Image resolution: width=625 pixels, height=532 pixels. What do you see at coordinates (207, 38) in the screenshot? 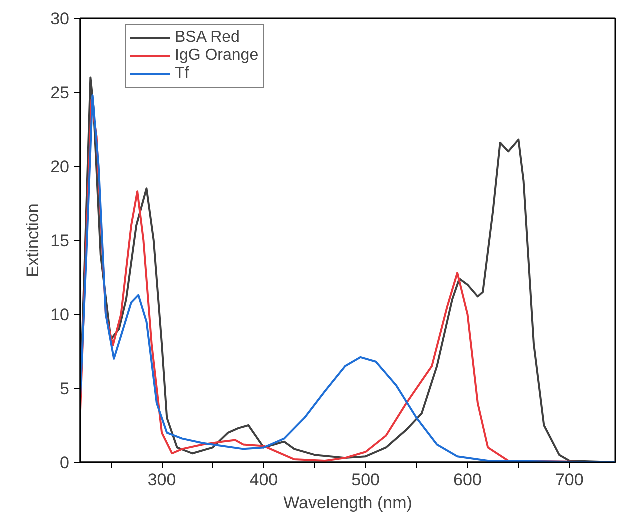
I see `legend-label: BSA Red` at bounding box center [207, 38].